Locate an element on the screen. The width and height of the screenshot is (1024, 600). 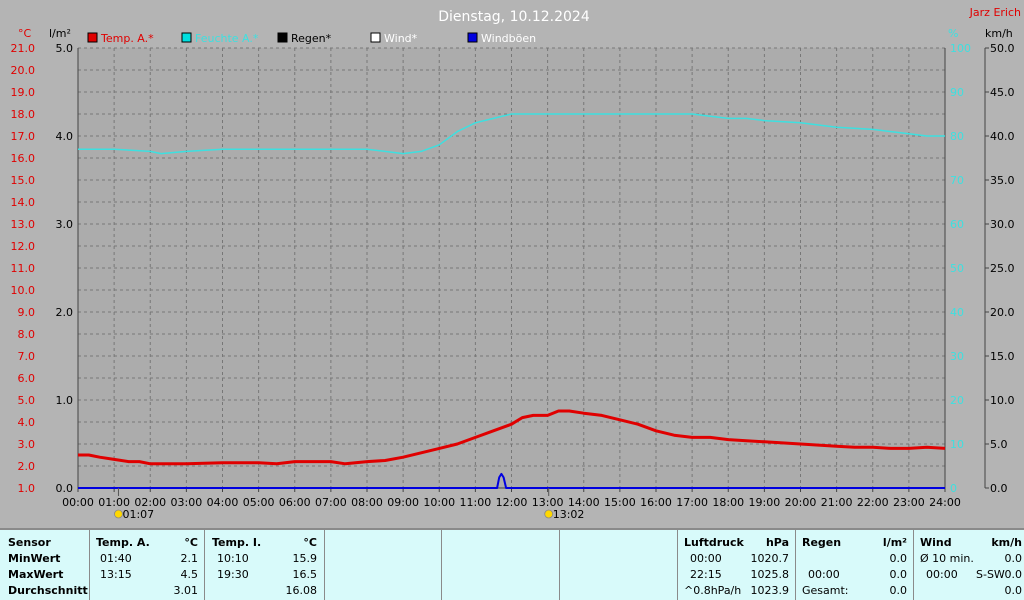
x-tick-label: 22:00 is located at coordinates (873, 502).